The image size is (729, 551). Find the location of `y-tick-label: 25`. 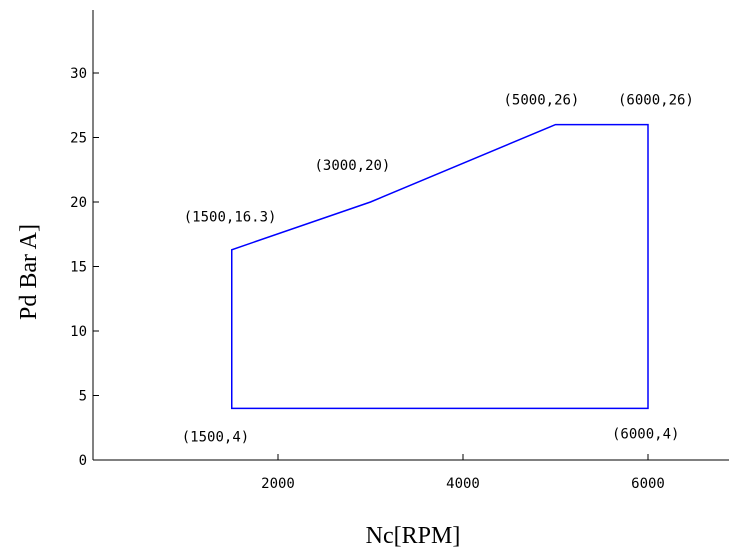

y-tick-label: 25 is located at coordinates (78, 139).